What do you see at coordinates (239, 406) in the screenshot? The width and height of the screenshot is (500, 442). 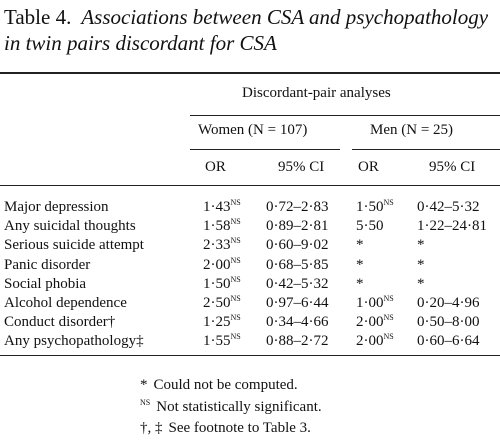 I see `footnote-text: Not statistically significant.` at bounding box center [239, 406].